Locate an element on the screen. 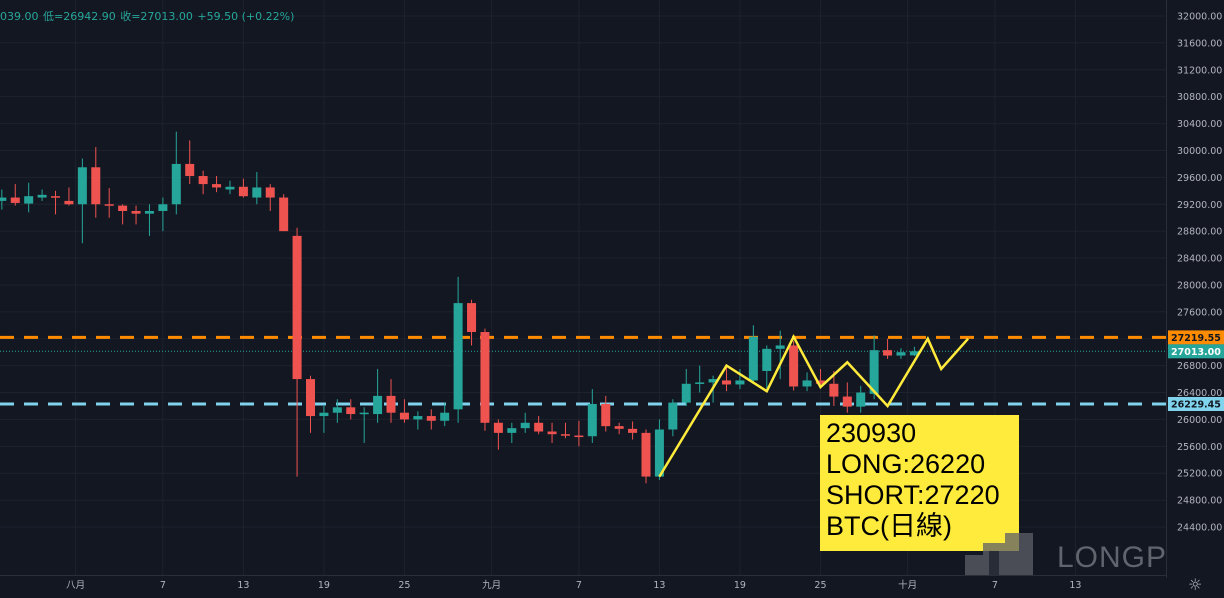  date-axis-labels: 25八月7131925九月7131925十月713 is located at coordinates (573, 585).